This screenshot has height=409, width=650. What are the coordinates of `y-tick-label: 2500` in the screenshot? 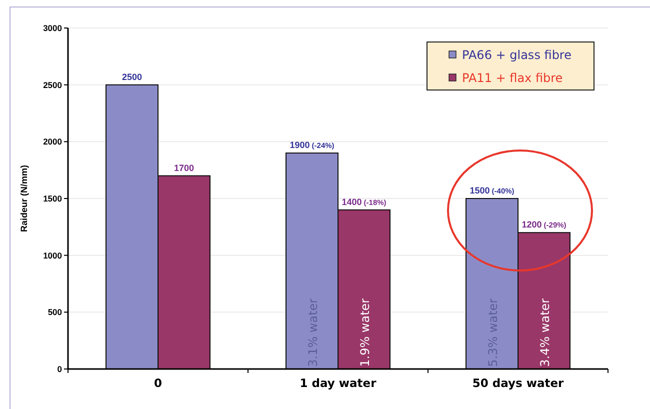 It's located at (52, 85).